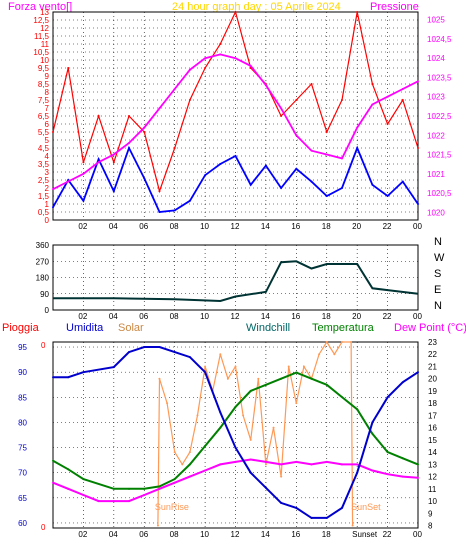 The height and width of the screenshot is (555, 466). What do you see at coordinates (436, 58) in the screenshot?
I see `pressure-ytick-label: 1024` at bounding box center [436, 58].